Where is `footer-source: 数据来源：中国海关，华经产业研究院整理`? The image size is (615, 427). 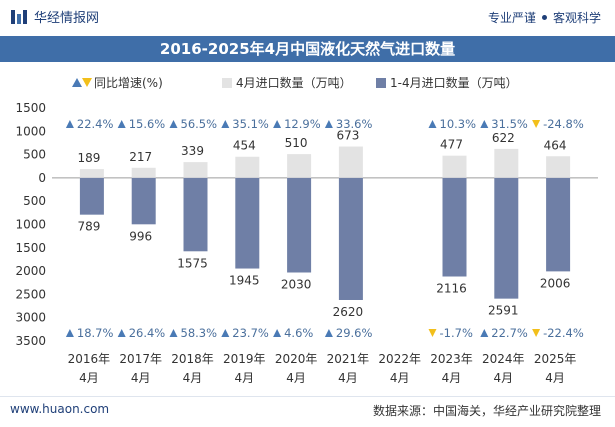 footer-source: 数据来源：中国海关，华经产业研究院整理 is located at coordinates (486, 411).